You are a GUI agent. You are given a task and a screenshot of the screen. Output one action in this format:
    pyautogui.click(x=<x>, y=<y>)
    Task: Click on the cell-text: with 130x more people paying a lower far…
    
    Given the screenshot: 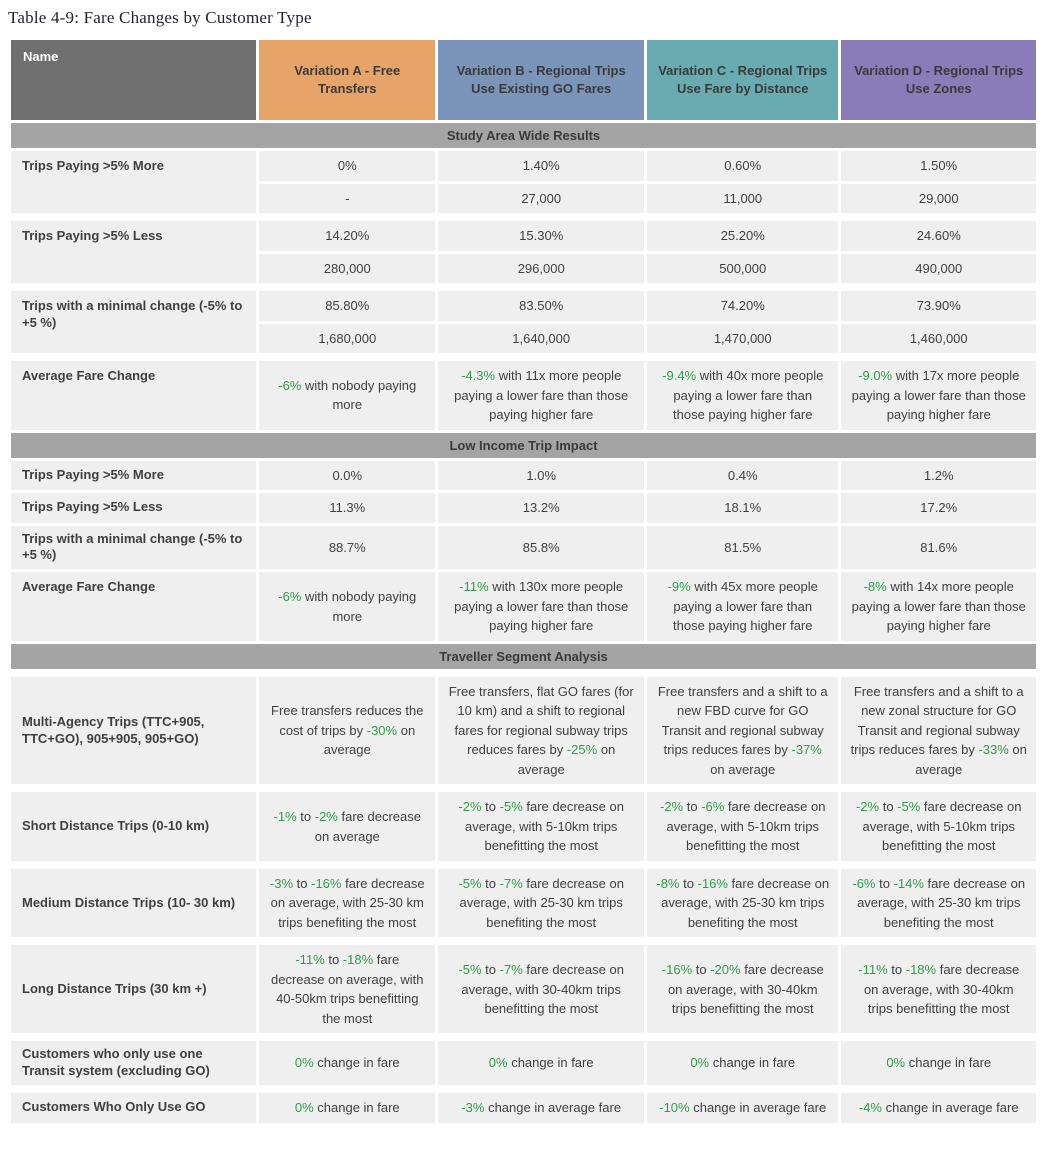 What is the action you would take?
    pyautogui.click(x=541, y=606)
    